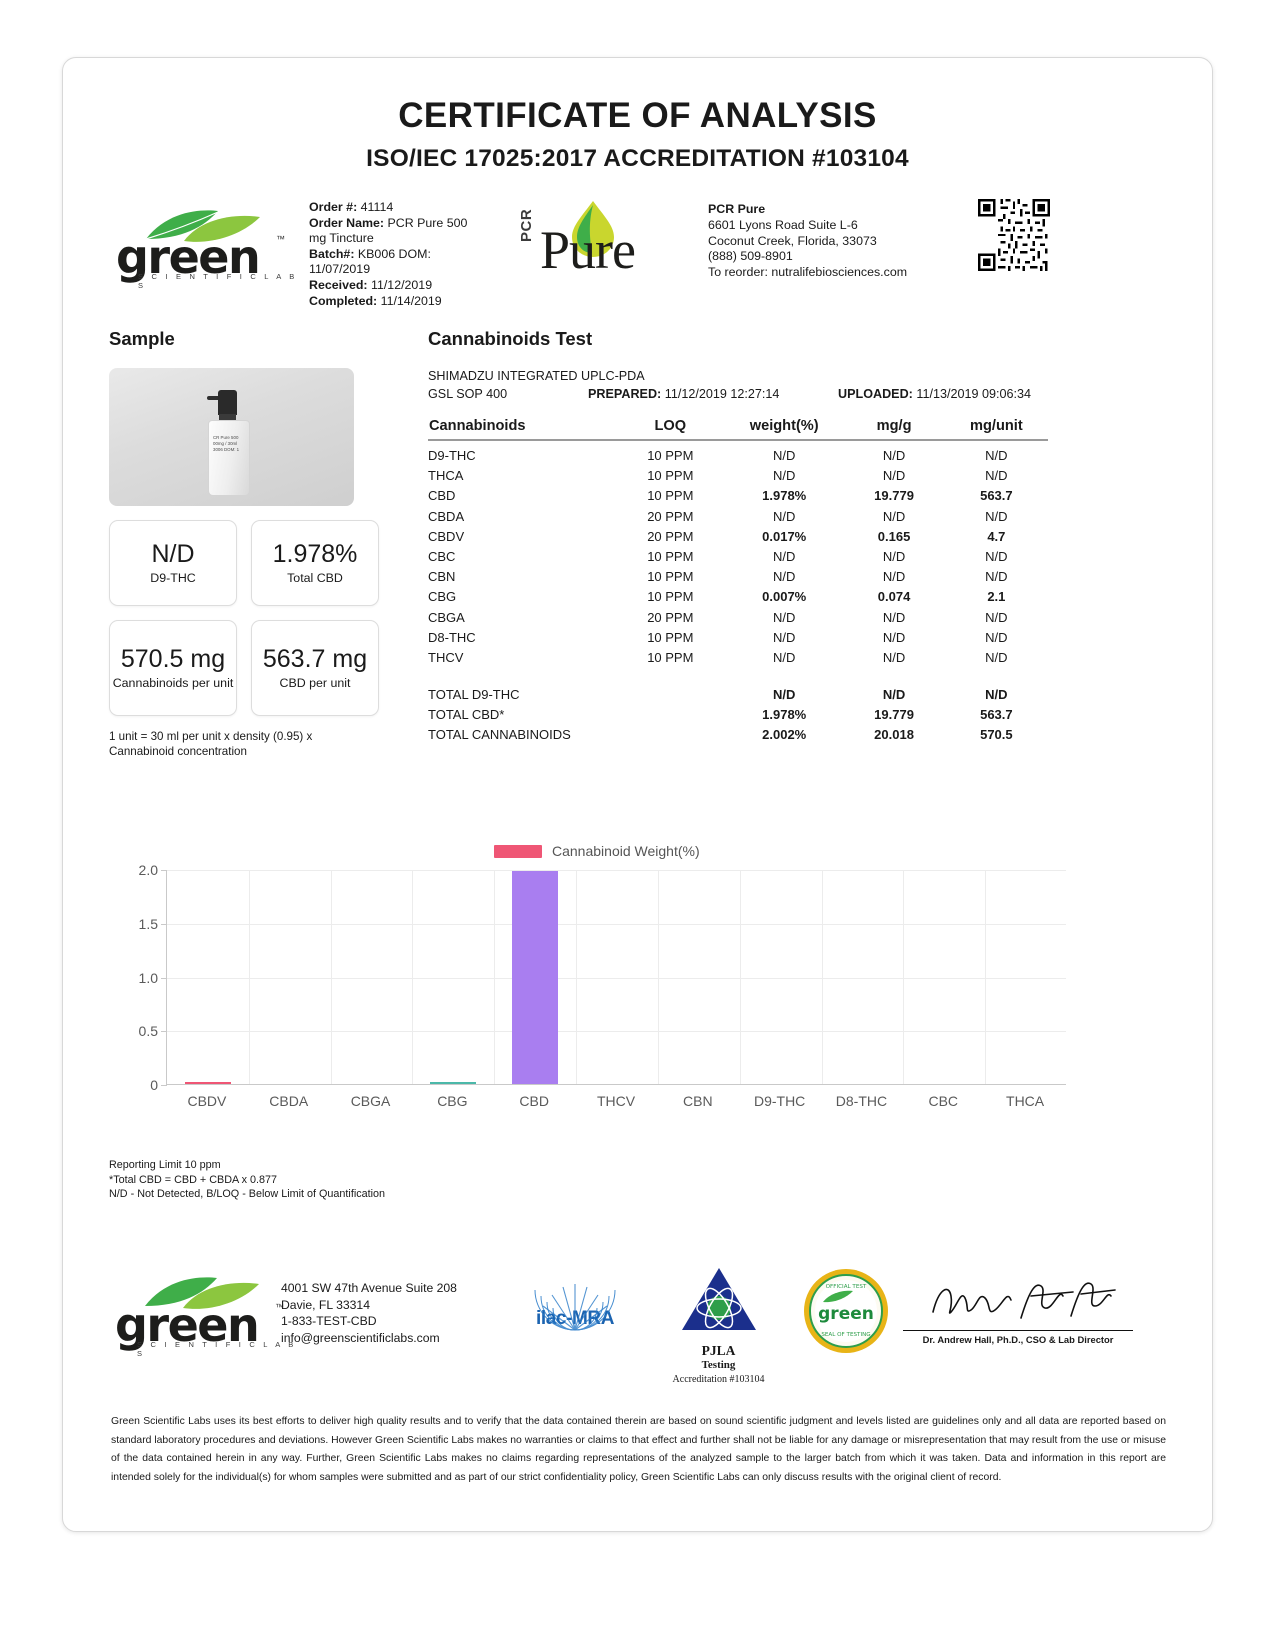 This screenshot has width=1275, height=1650. What do you see at coordinates (370, 1101) in the screenshot?
I see `chart-x-tick-label: CBGA` at bounding box center [370, 1101].